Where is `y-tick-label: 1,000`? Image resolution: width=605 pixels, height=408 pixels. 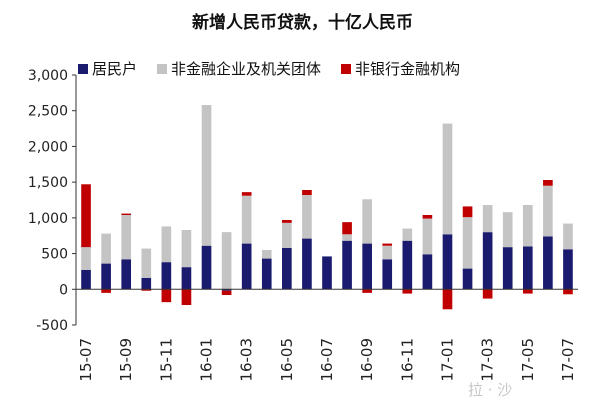 y-tick-label: 1,000 is located at coordinates (48, 219).